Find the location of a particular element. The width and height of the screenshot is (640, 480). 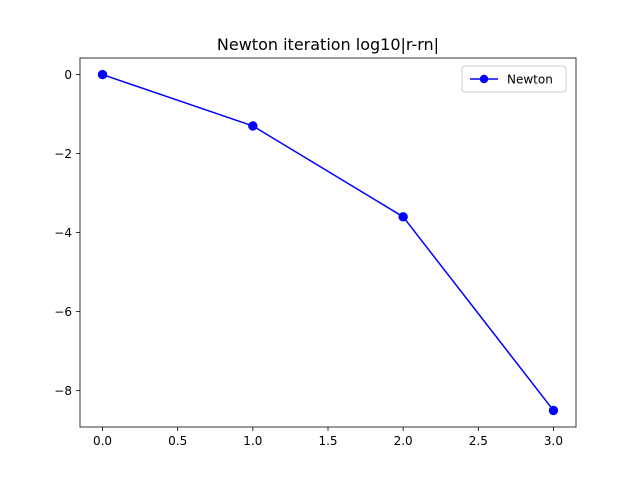

y-tick-label: −8 is located at coordinates (63, 391).